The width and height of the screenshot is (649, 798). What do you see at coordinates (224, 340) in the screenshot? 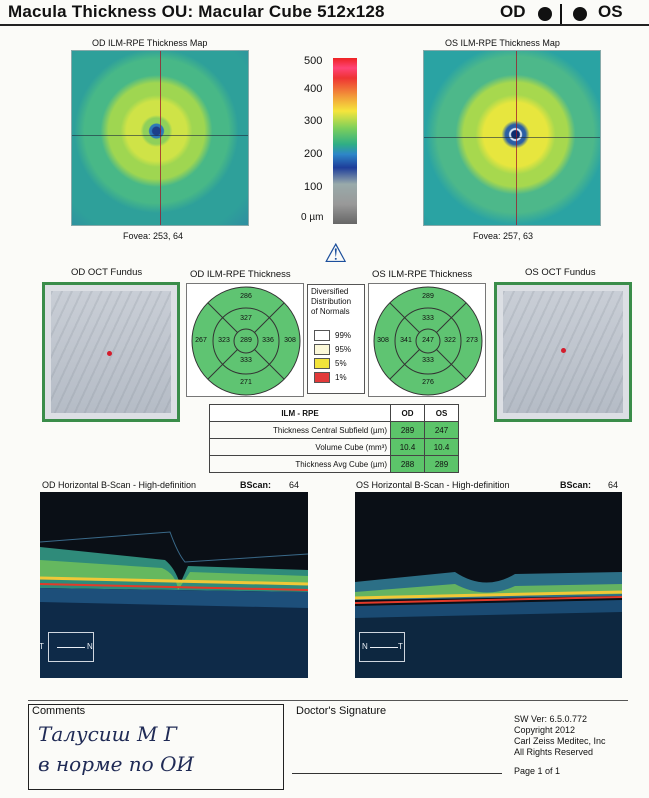
I see `od-etdrs-temporal-inner: 323` at bounding box center [224, 340].